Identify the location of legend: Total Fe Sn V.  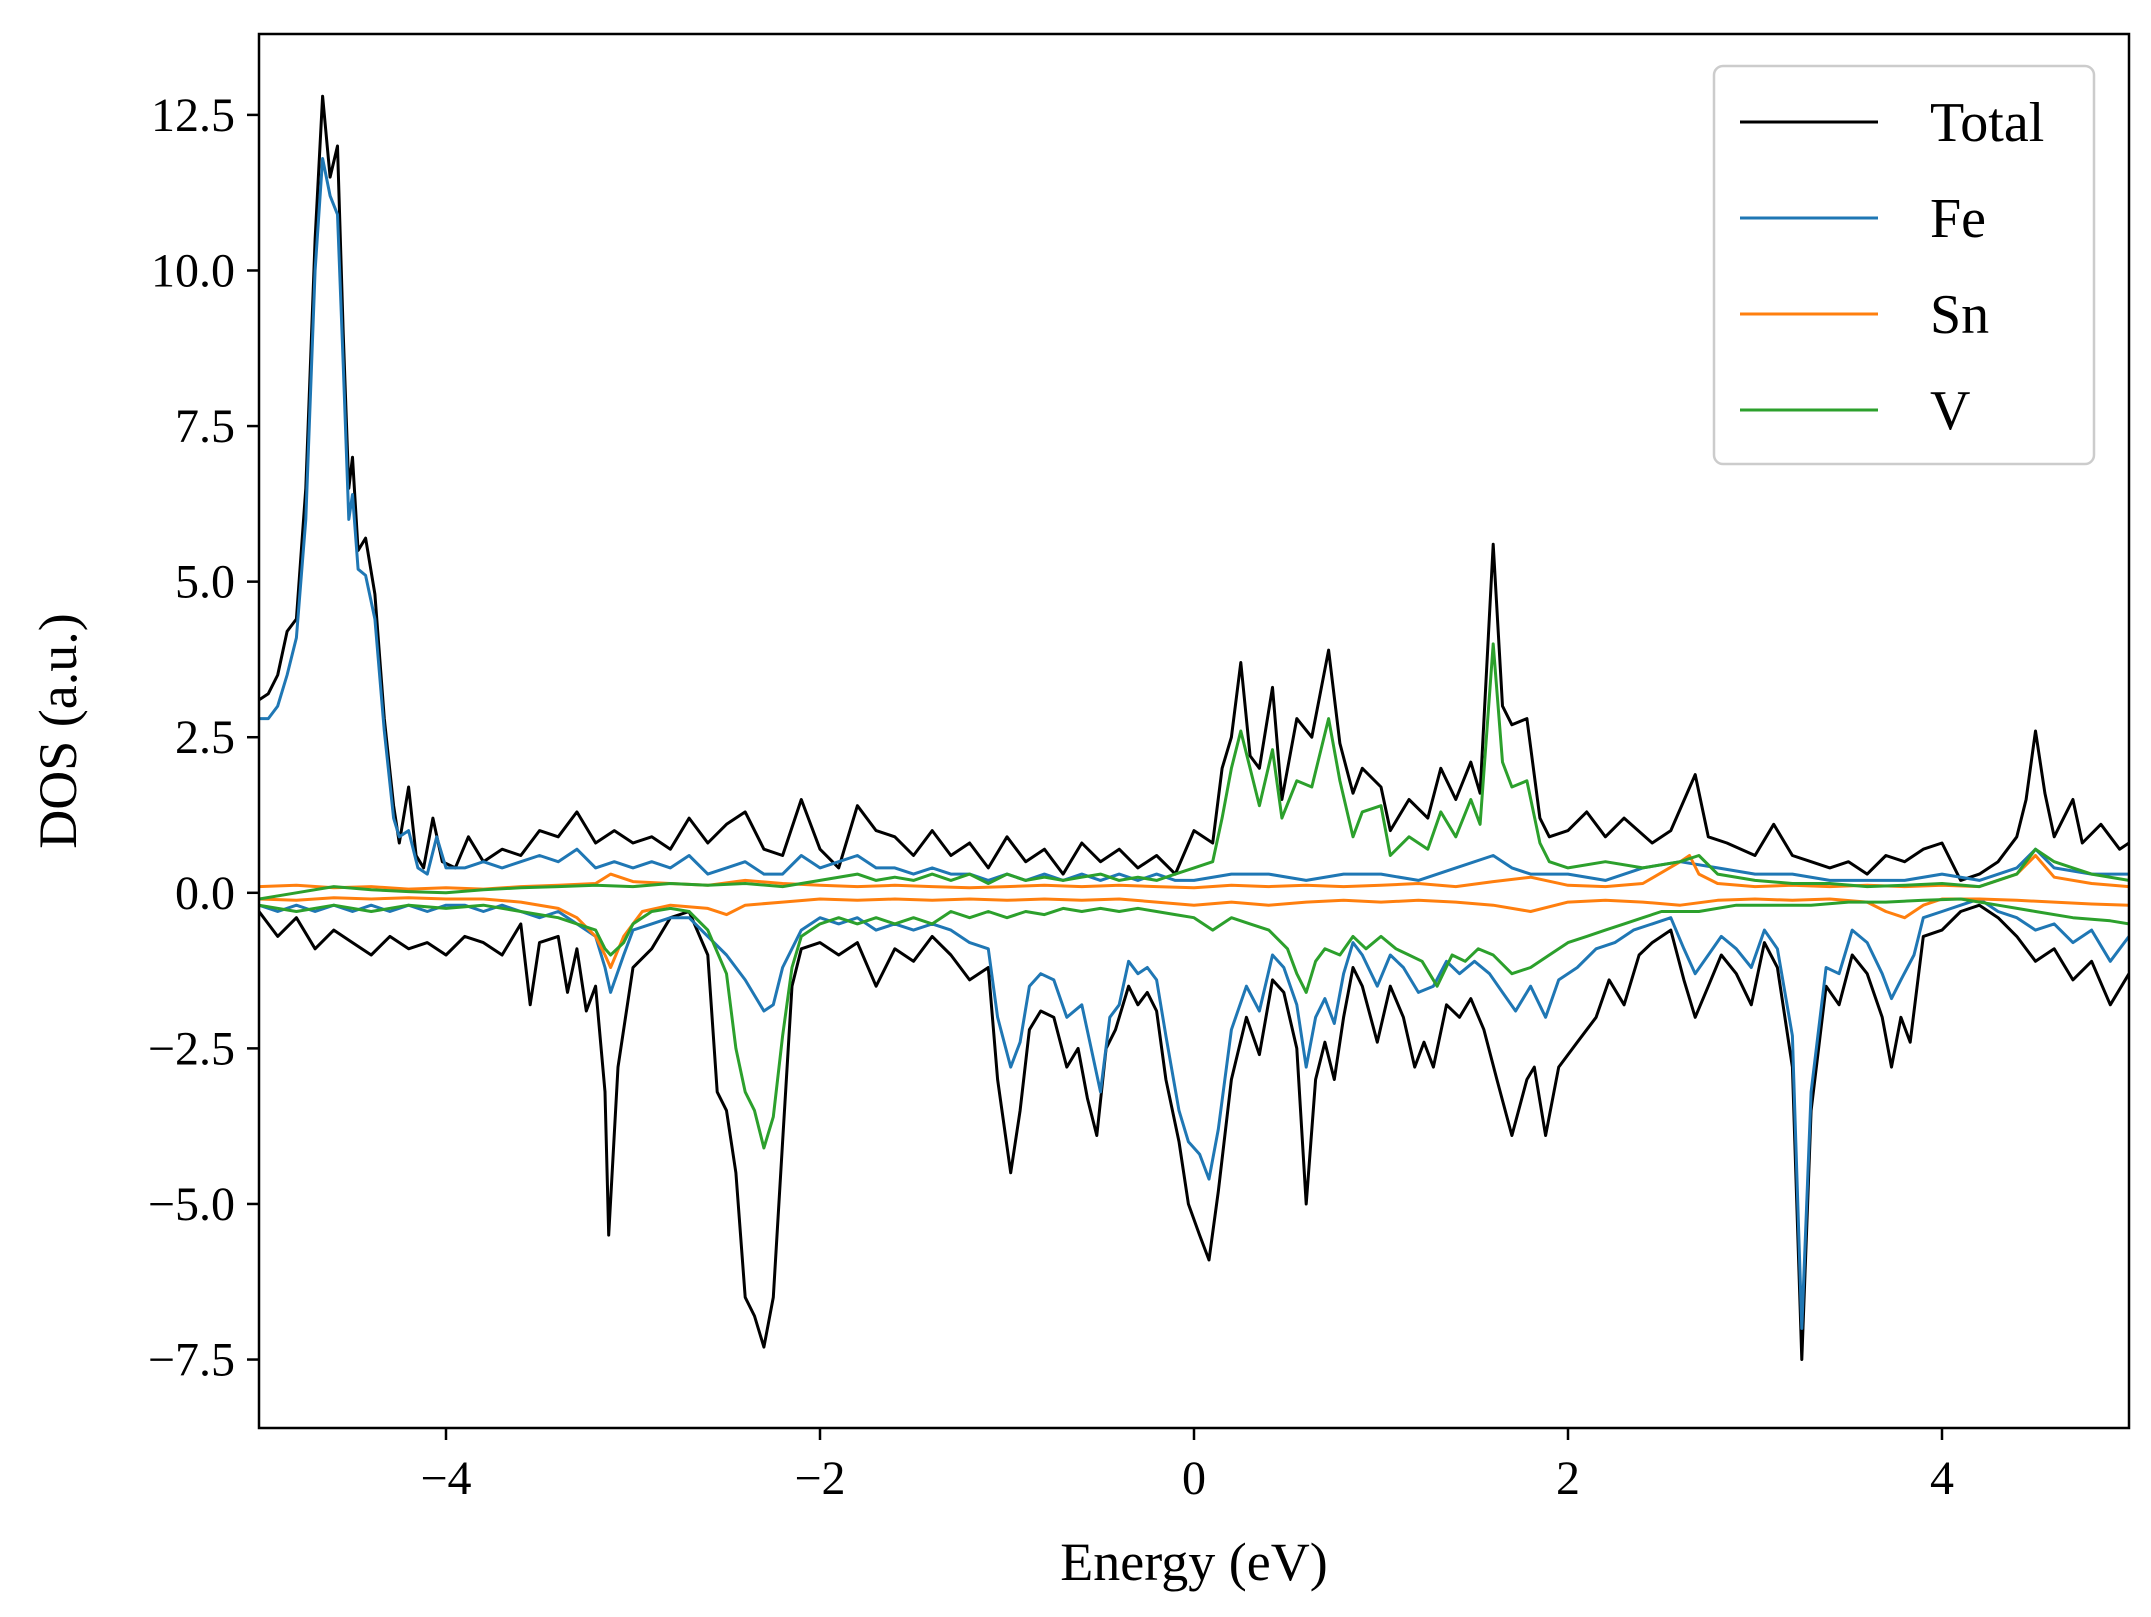
(1904, 265).